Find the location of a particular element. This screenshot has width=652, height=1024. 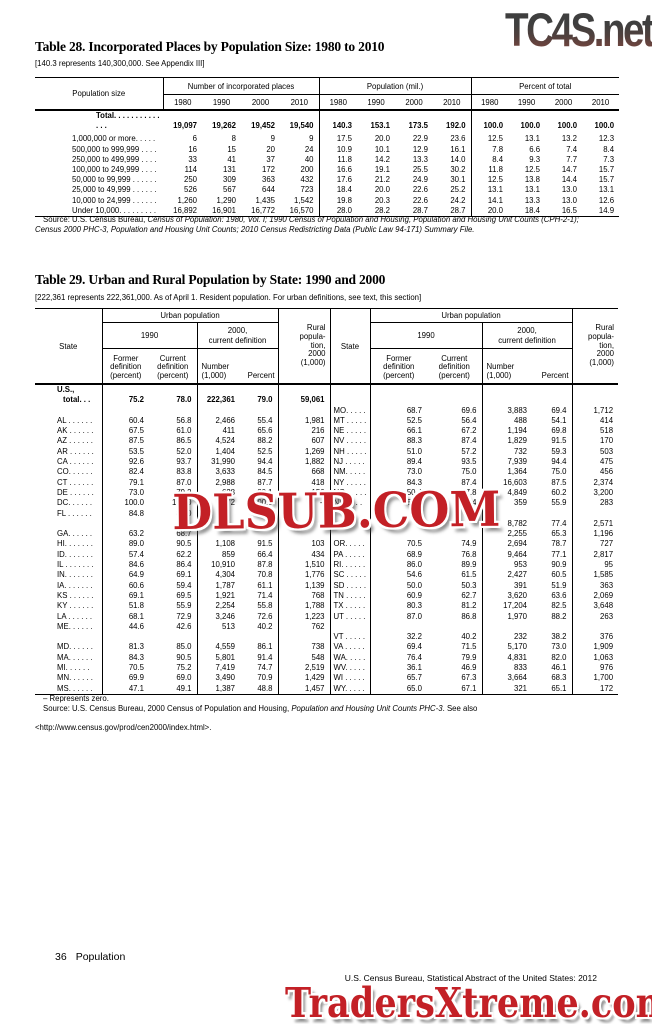

table-cell: 75.0 is located at coordinates (455, 472).